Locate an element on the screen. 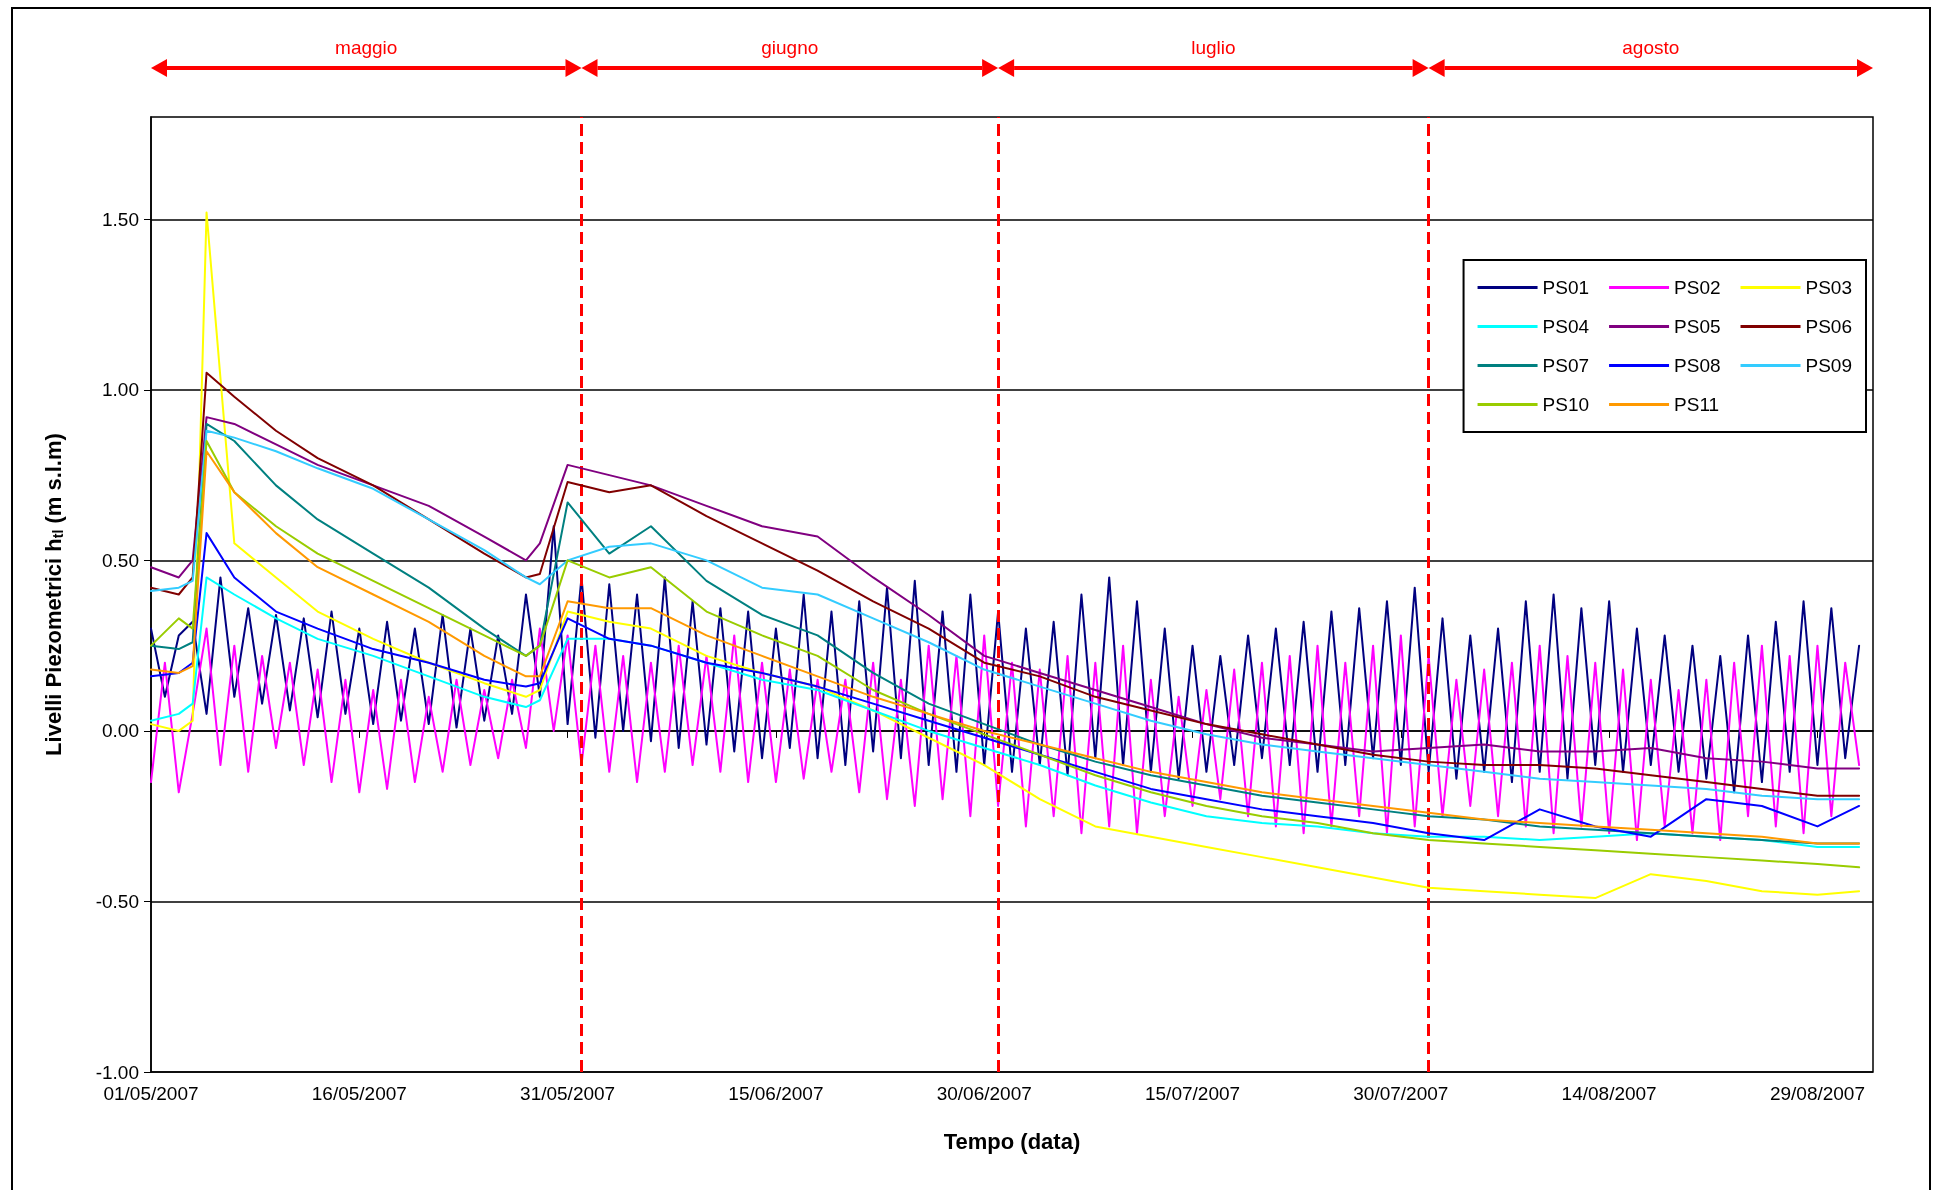 The height and width of the screenshot is (1190, 1936). legend-label: PS04 is located at coordinates (1566, 326).